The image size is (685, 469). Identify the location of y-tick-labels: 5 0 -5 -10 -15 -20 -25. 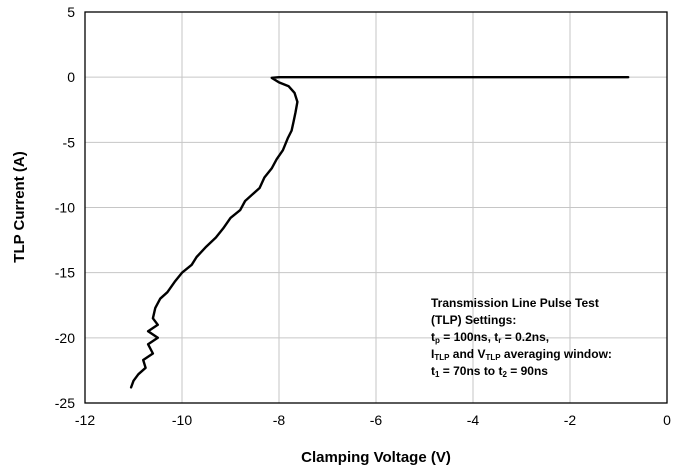
(65, 207).